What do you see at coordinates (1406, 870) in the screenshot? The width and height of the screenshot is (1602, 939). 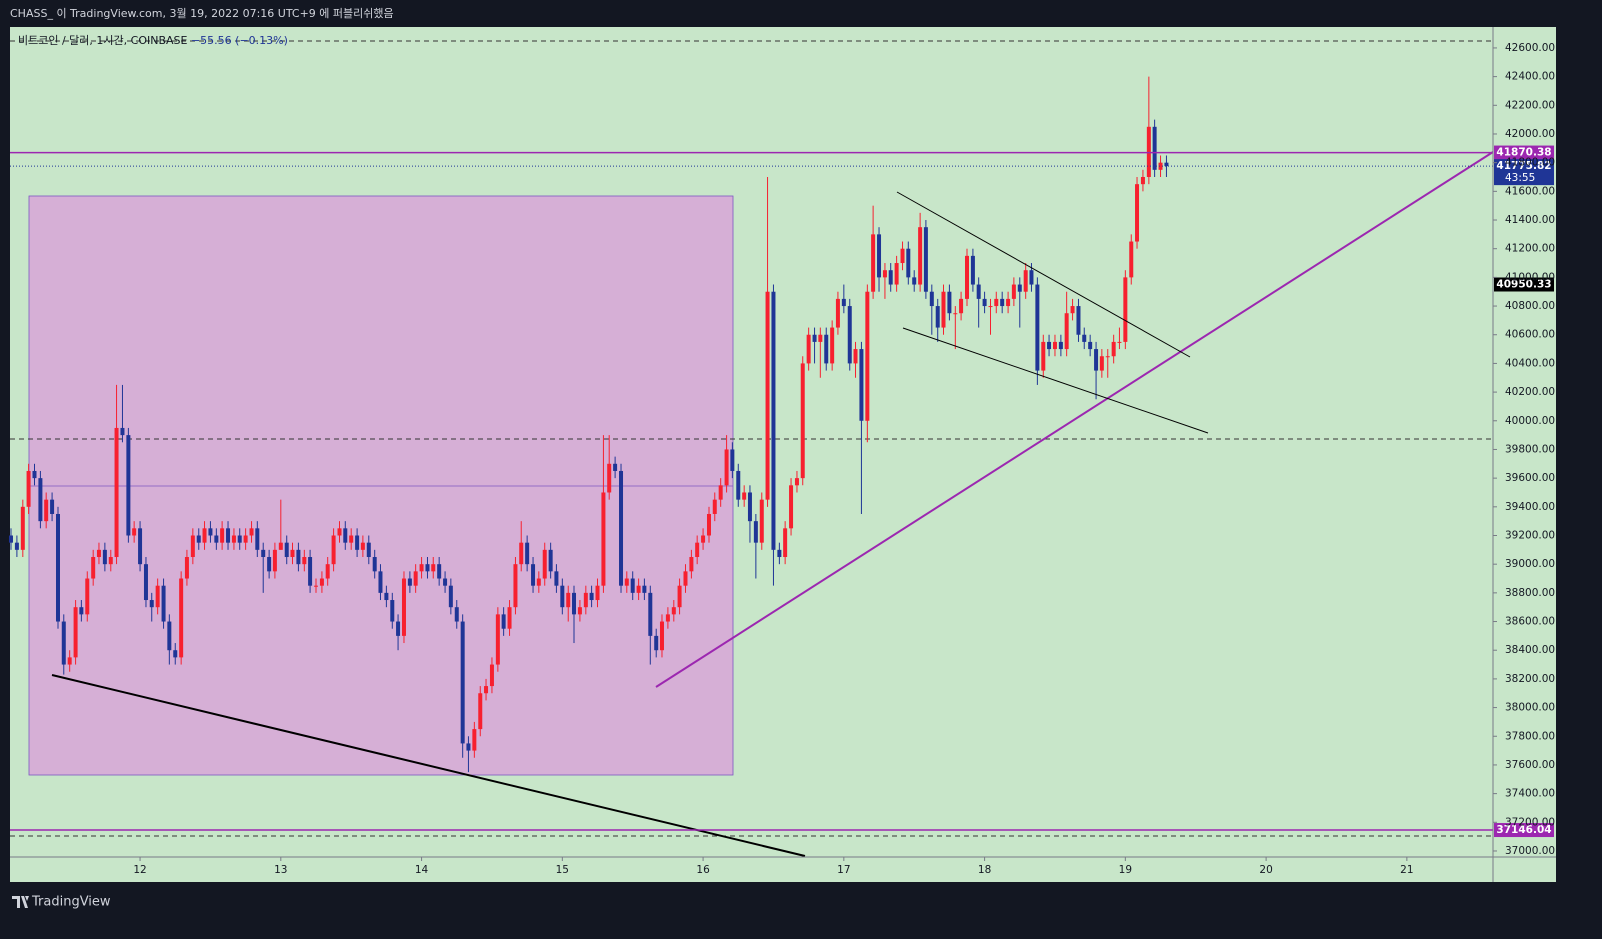 I see `x-tick-label: 21` at bounding box center [1406, 870].